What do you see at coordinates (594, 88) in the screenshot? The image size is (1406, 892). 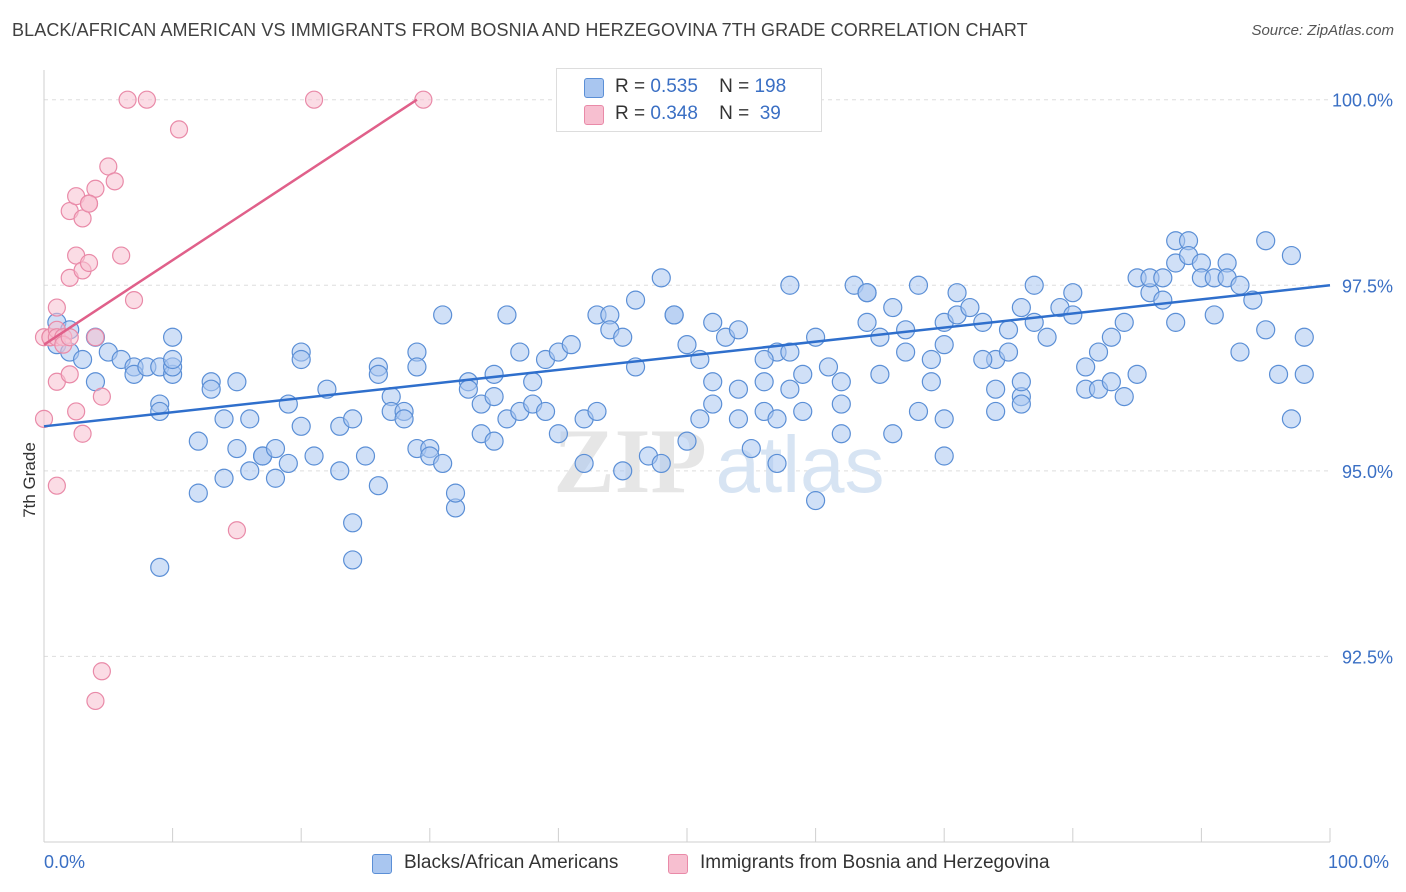 I see `legend-swatch-blue` at bounding box center [594, 88].